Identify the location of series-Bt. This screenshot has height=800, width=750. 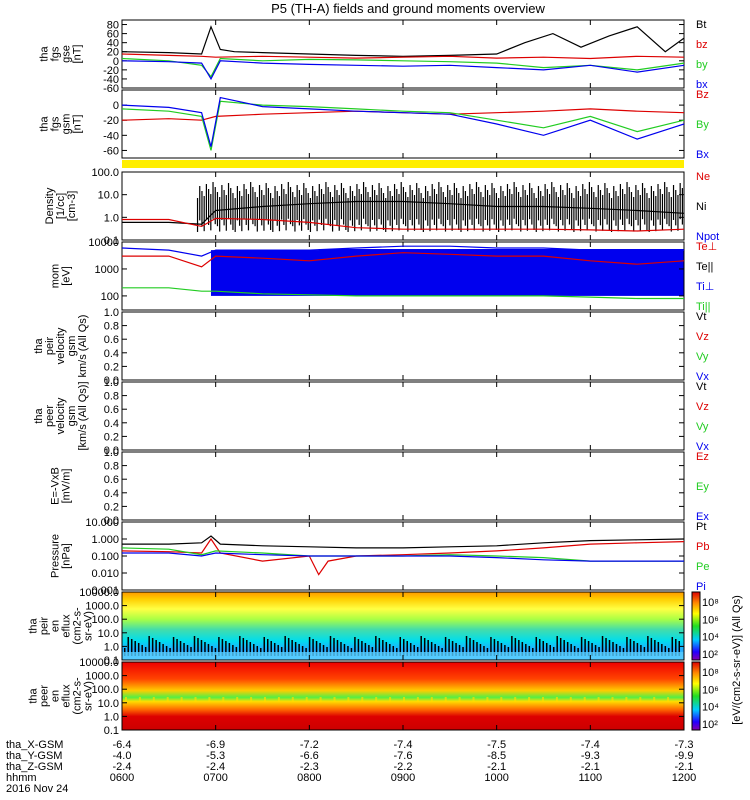
(403, 41).